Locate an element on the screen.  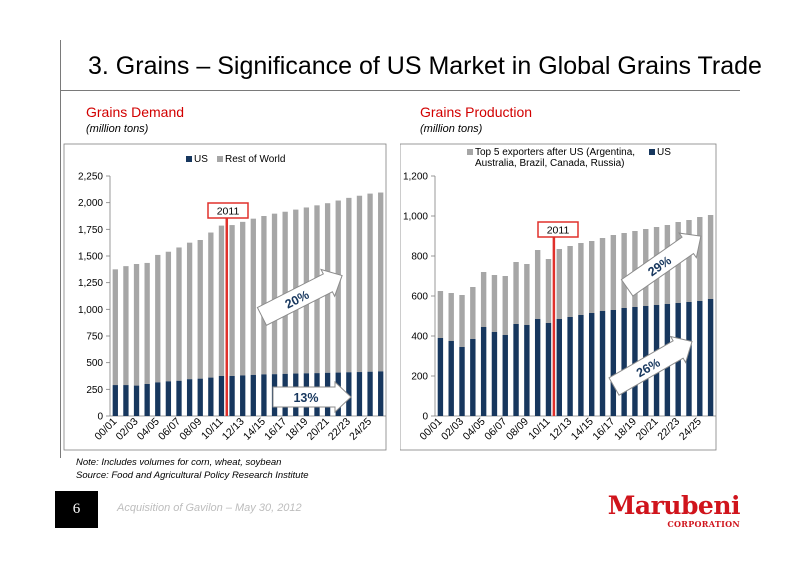
y-tick-label: 250 is located at coordinates (94, 390).